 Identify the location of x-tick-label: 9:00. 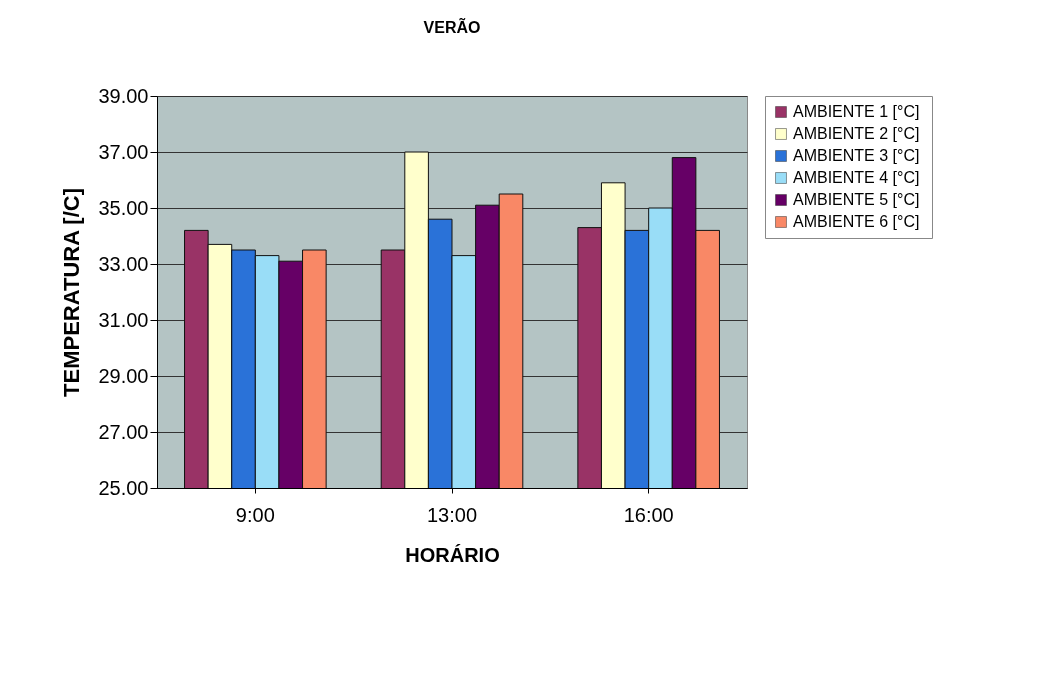
(255, 514).